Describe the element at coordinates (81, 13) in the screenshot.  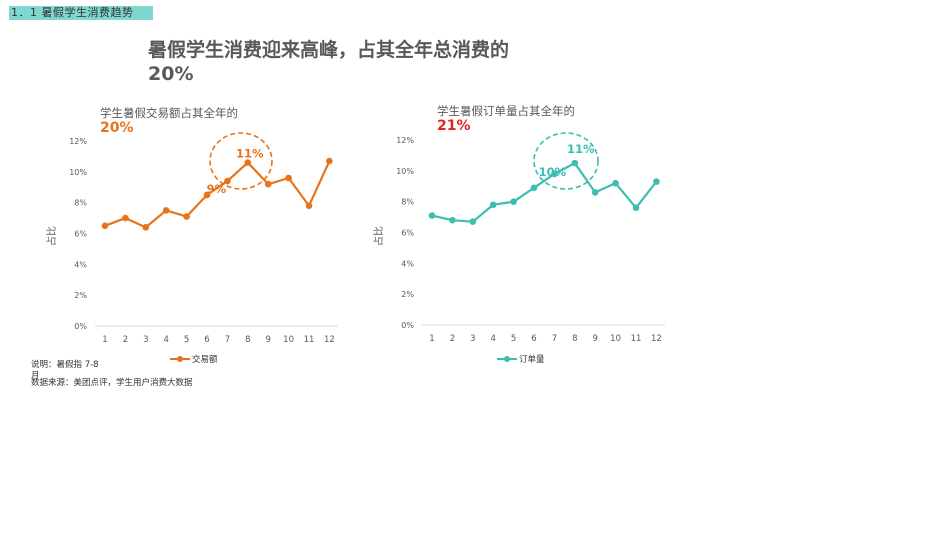
I see `section-tag: 1．1 暑假学生消费趋势` at that location.